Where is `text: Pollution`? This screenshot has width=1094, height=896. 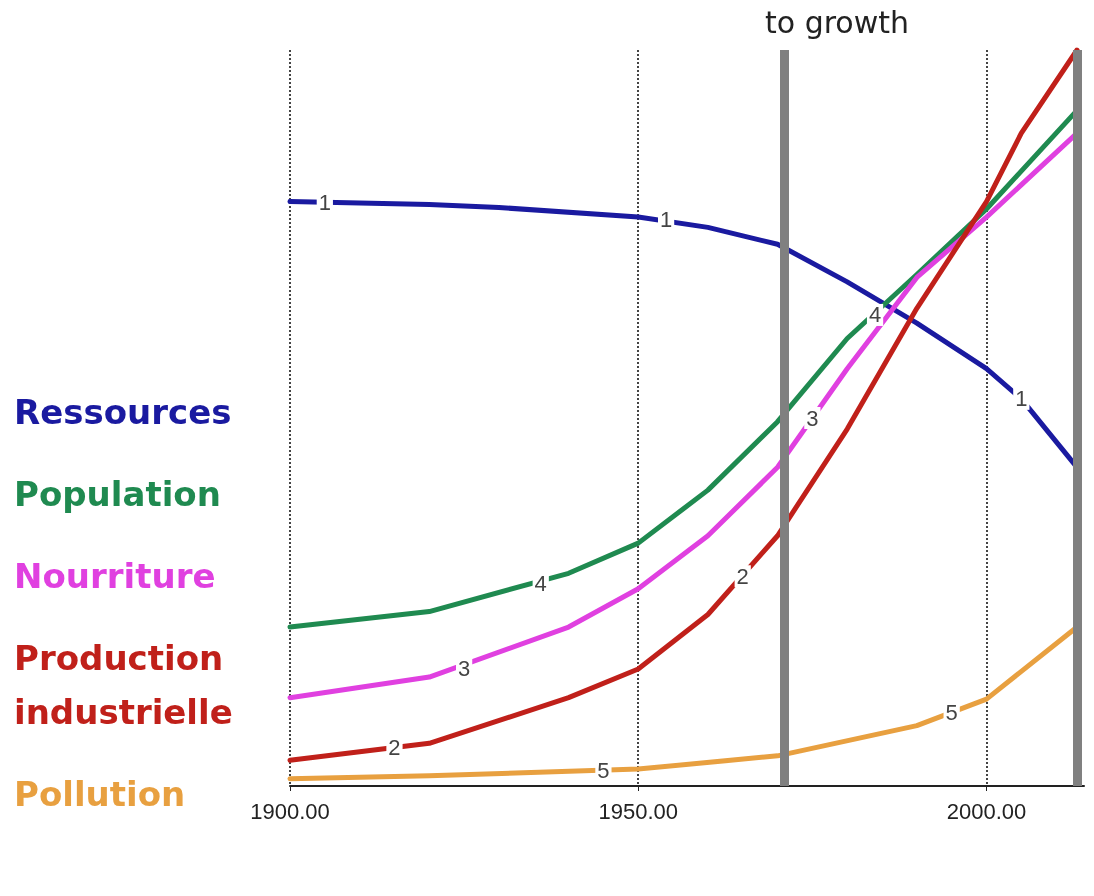 text: Pollution is located at coordinates (100, 794).